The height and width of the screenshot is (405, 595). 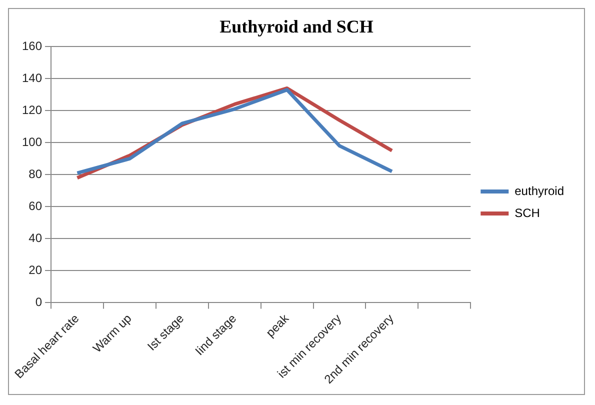 What do you see at coordinates (32, 141) in the screenshot?
I see `y-tick-label: 100` at bounding box center [32, 141].